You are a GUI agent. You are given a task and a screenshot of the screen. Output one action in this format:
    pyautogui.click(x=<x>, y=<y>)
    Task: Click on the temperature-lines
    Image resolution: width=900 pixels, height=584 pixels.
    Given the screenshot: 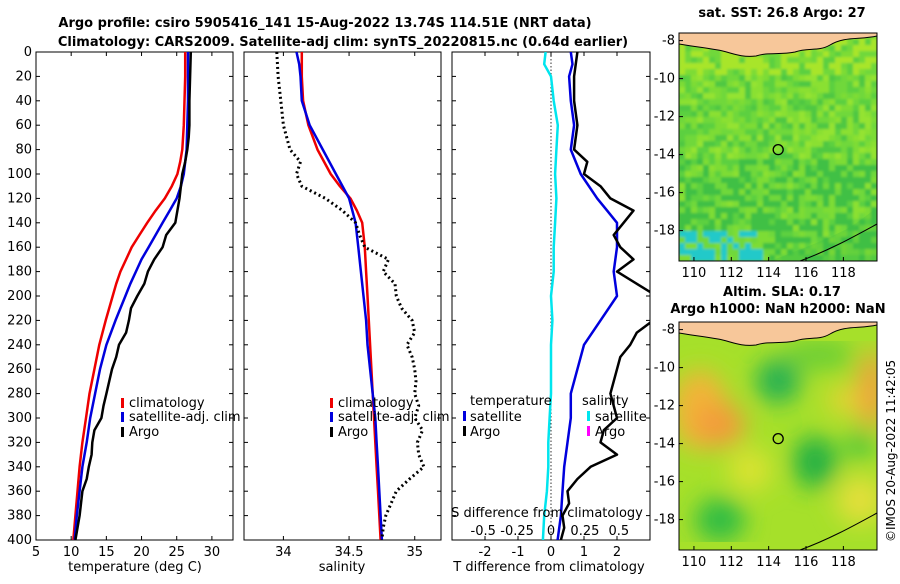 What is the action you would take?
    pyautogui.click(x=132, y=296)
    